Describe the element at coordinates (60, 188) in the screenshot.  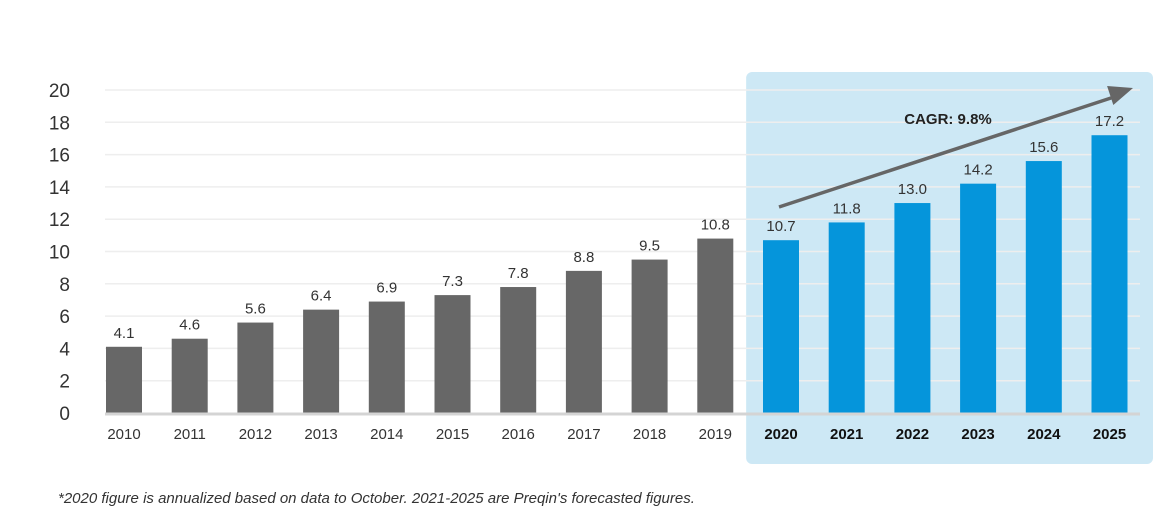
I see `y-tick-label: 14` at that location.